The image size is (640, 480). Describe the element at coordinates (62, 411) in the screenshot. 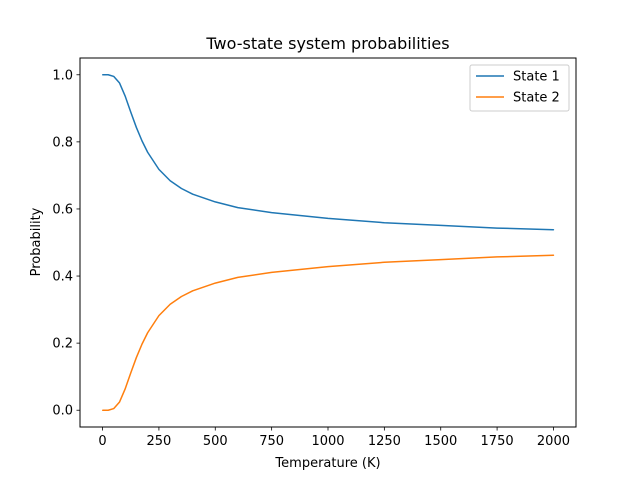

I see `y-tick-label: 0.0` at that location.